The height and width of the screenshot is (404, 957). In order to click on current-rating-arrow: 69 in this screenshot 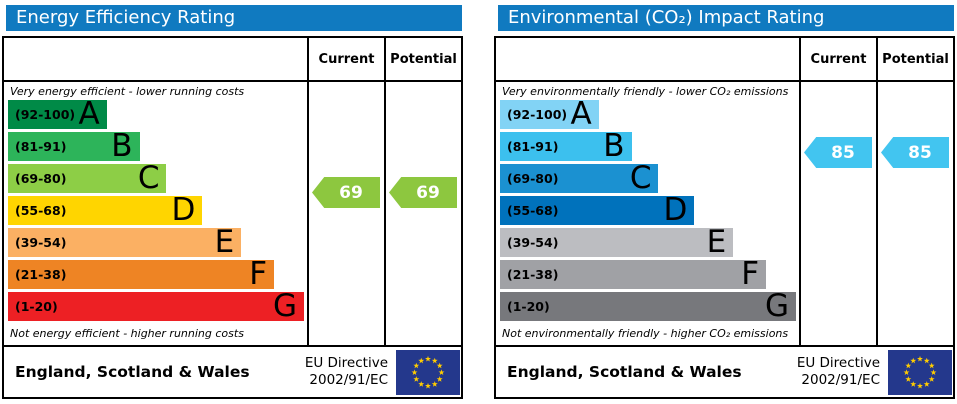, I will do `click(346, 192)`.